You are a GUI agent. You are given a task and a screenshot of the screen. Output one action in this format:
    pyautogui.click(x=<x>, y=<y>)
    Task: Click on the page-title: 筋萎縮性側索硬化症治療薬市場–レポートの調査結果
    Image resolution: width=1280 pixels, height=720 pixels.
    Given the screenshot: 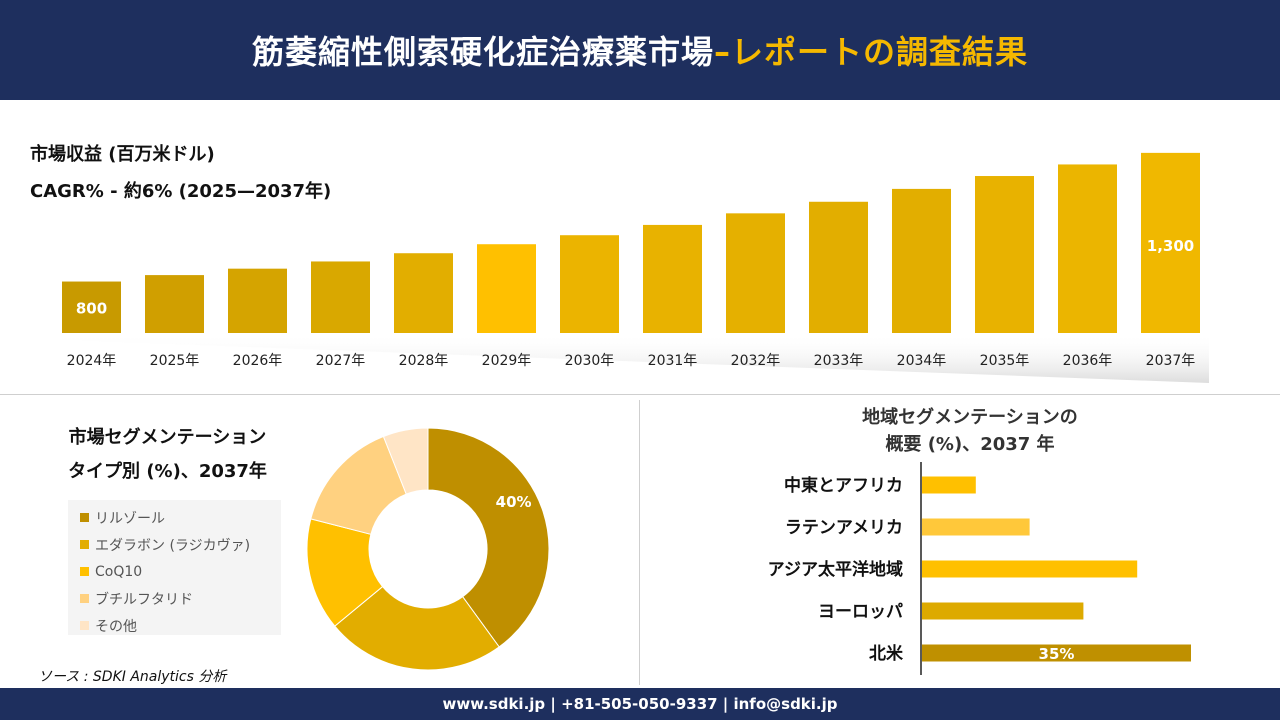 What is the action you would take?
    pyautogui.click(x=640, y=50)
    